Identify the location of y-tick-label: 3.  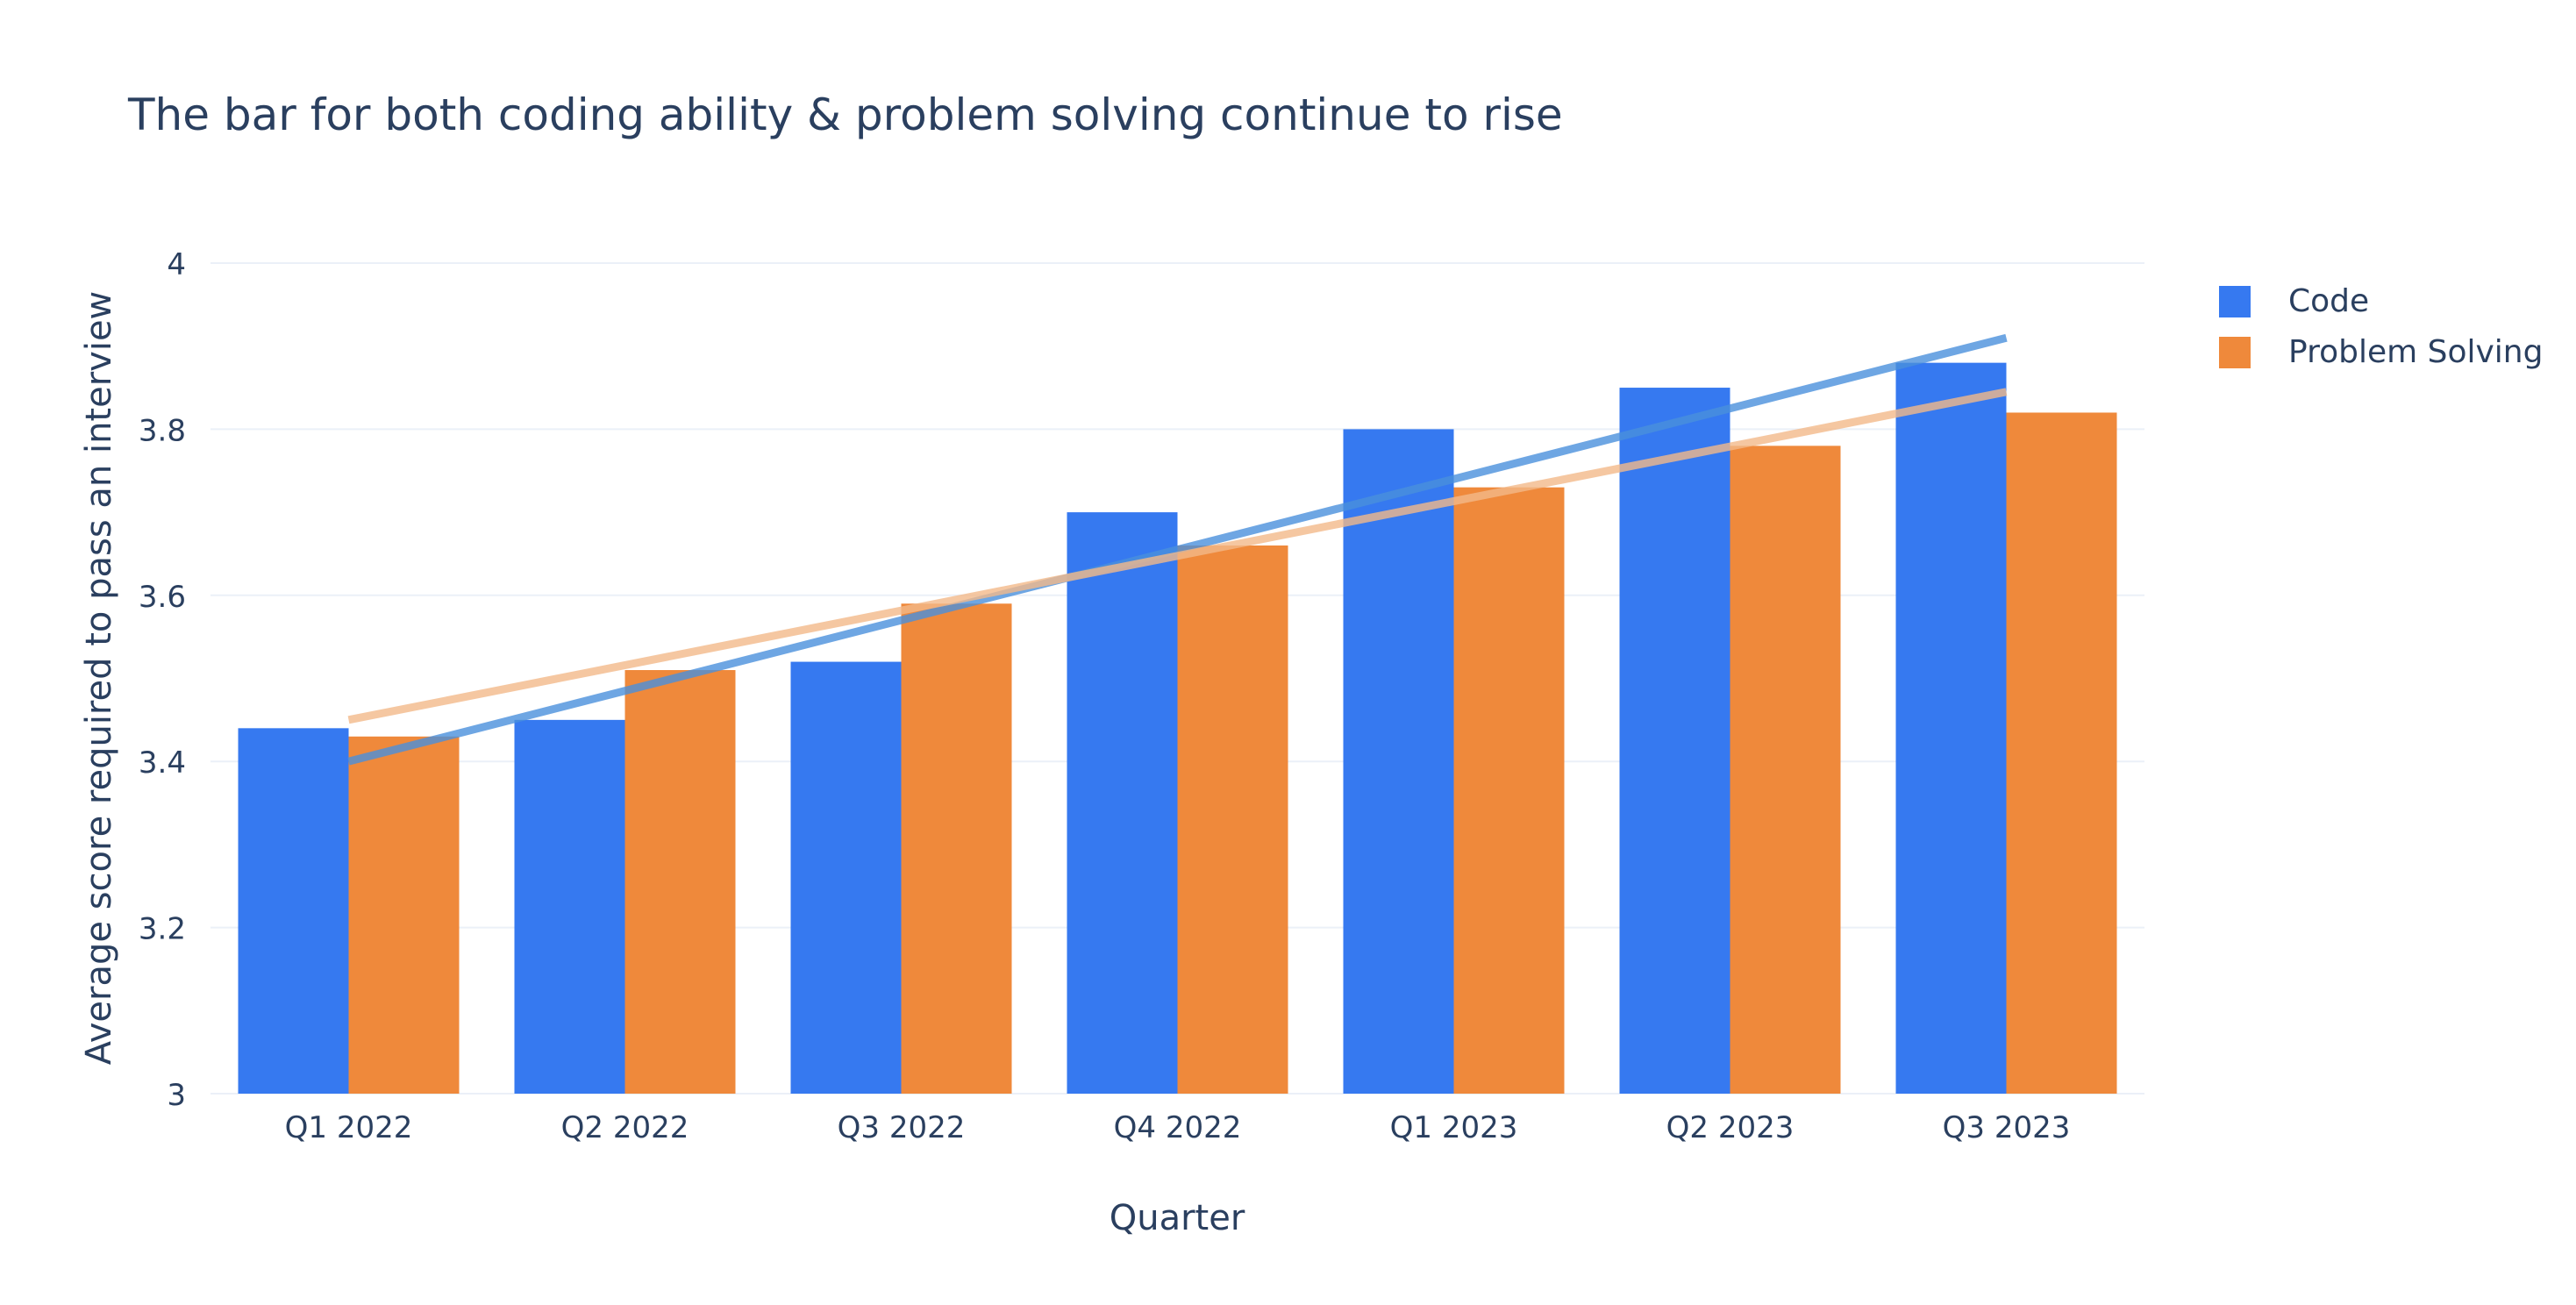
(177, 1095).